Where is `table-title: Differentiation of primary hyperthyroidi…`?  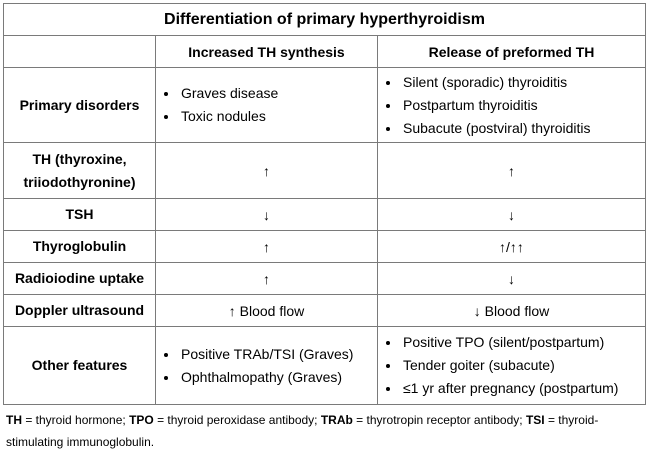
table-title: Differentiation of primary hyperthyroidi… is located at coordinates (324, 19).